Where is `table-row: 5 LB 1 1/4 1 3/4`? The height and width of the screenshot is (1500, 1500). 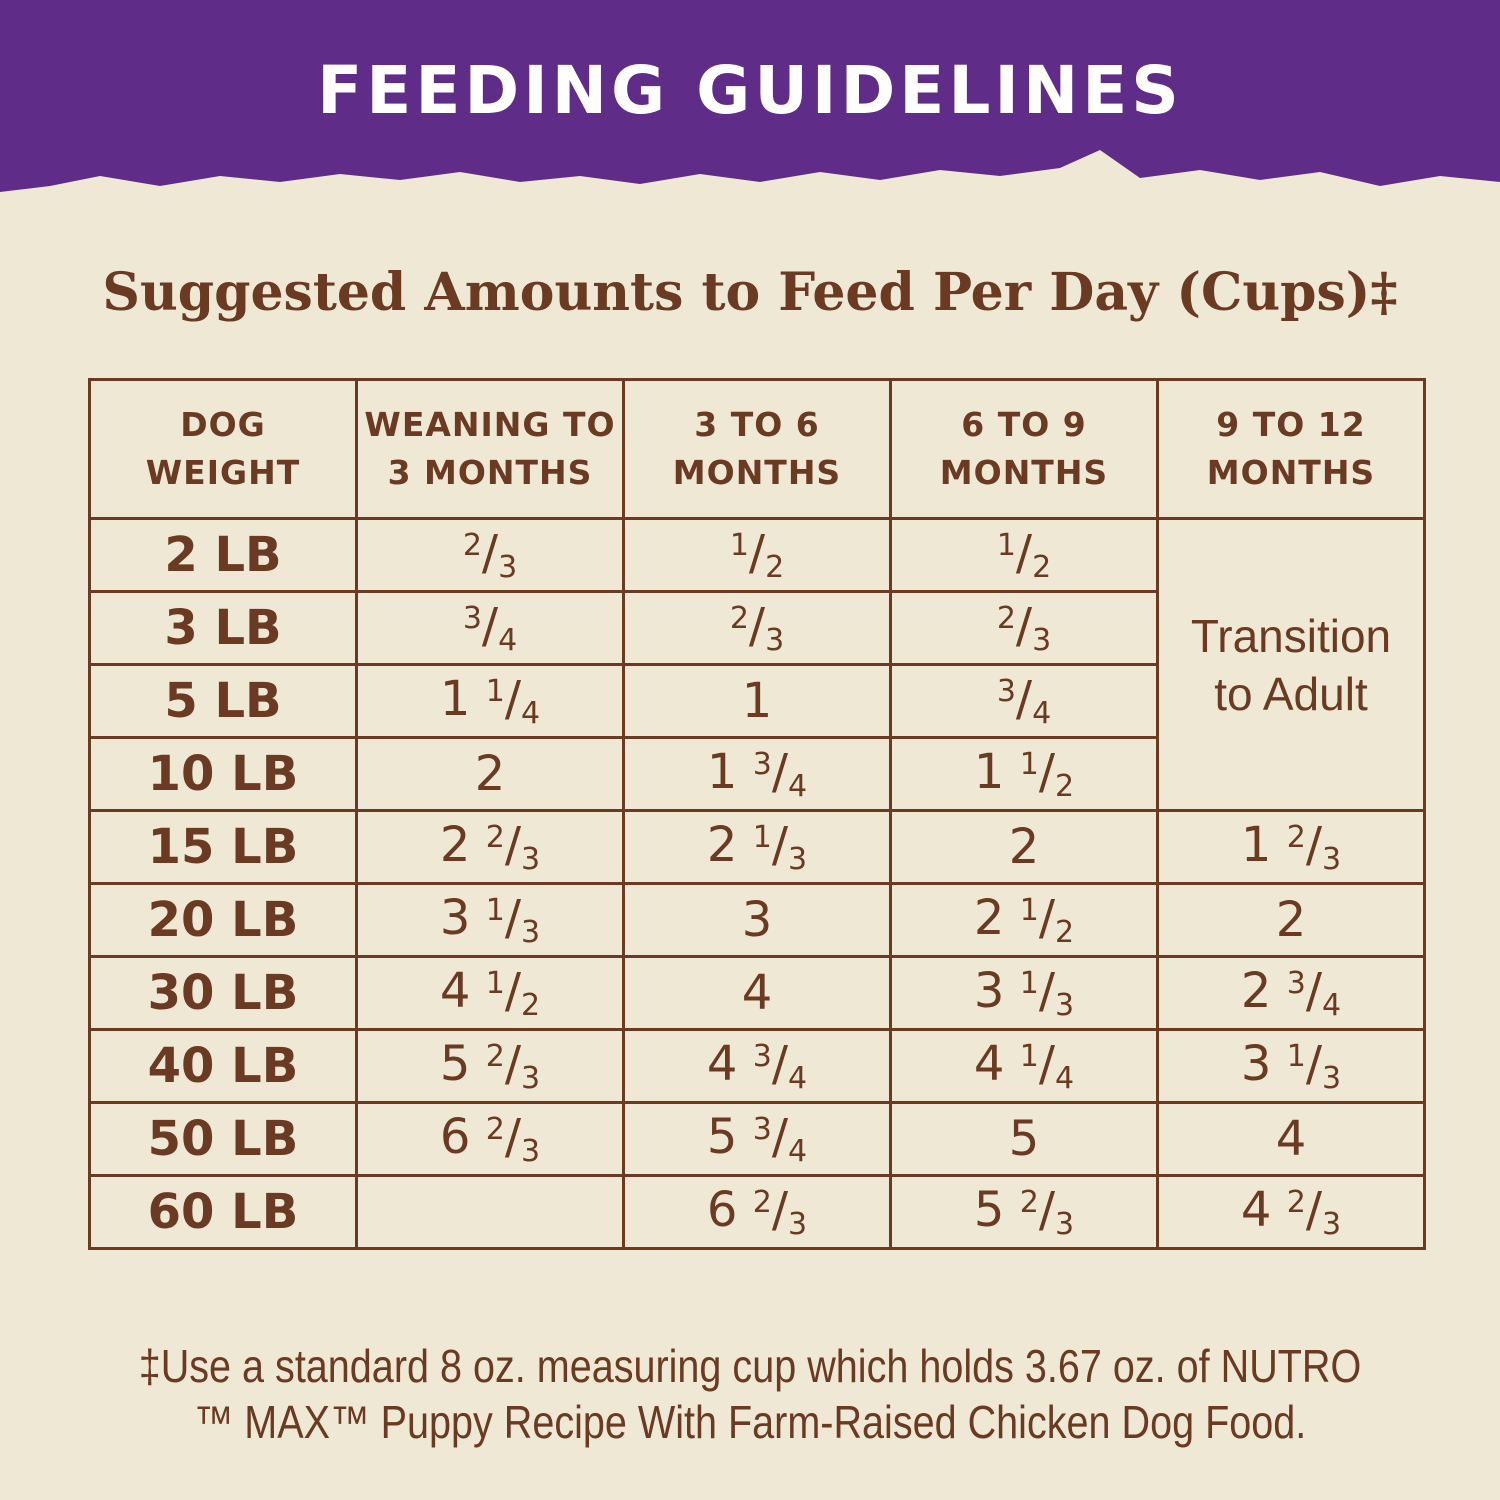
table-row: 5 LB 1 1/4 1 3/4 is located at coordinates (756, 701).